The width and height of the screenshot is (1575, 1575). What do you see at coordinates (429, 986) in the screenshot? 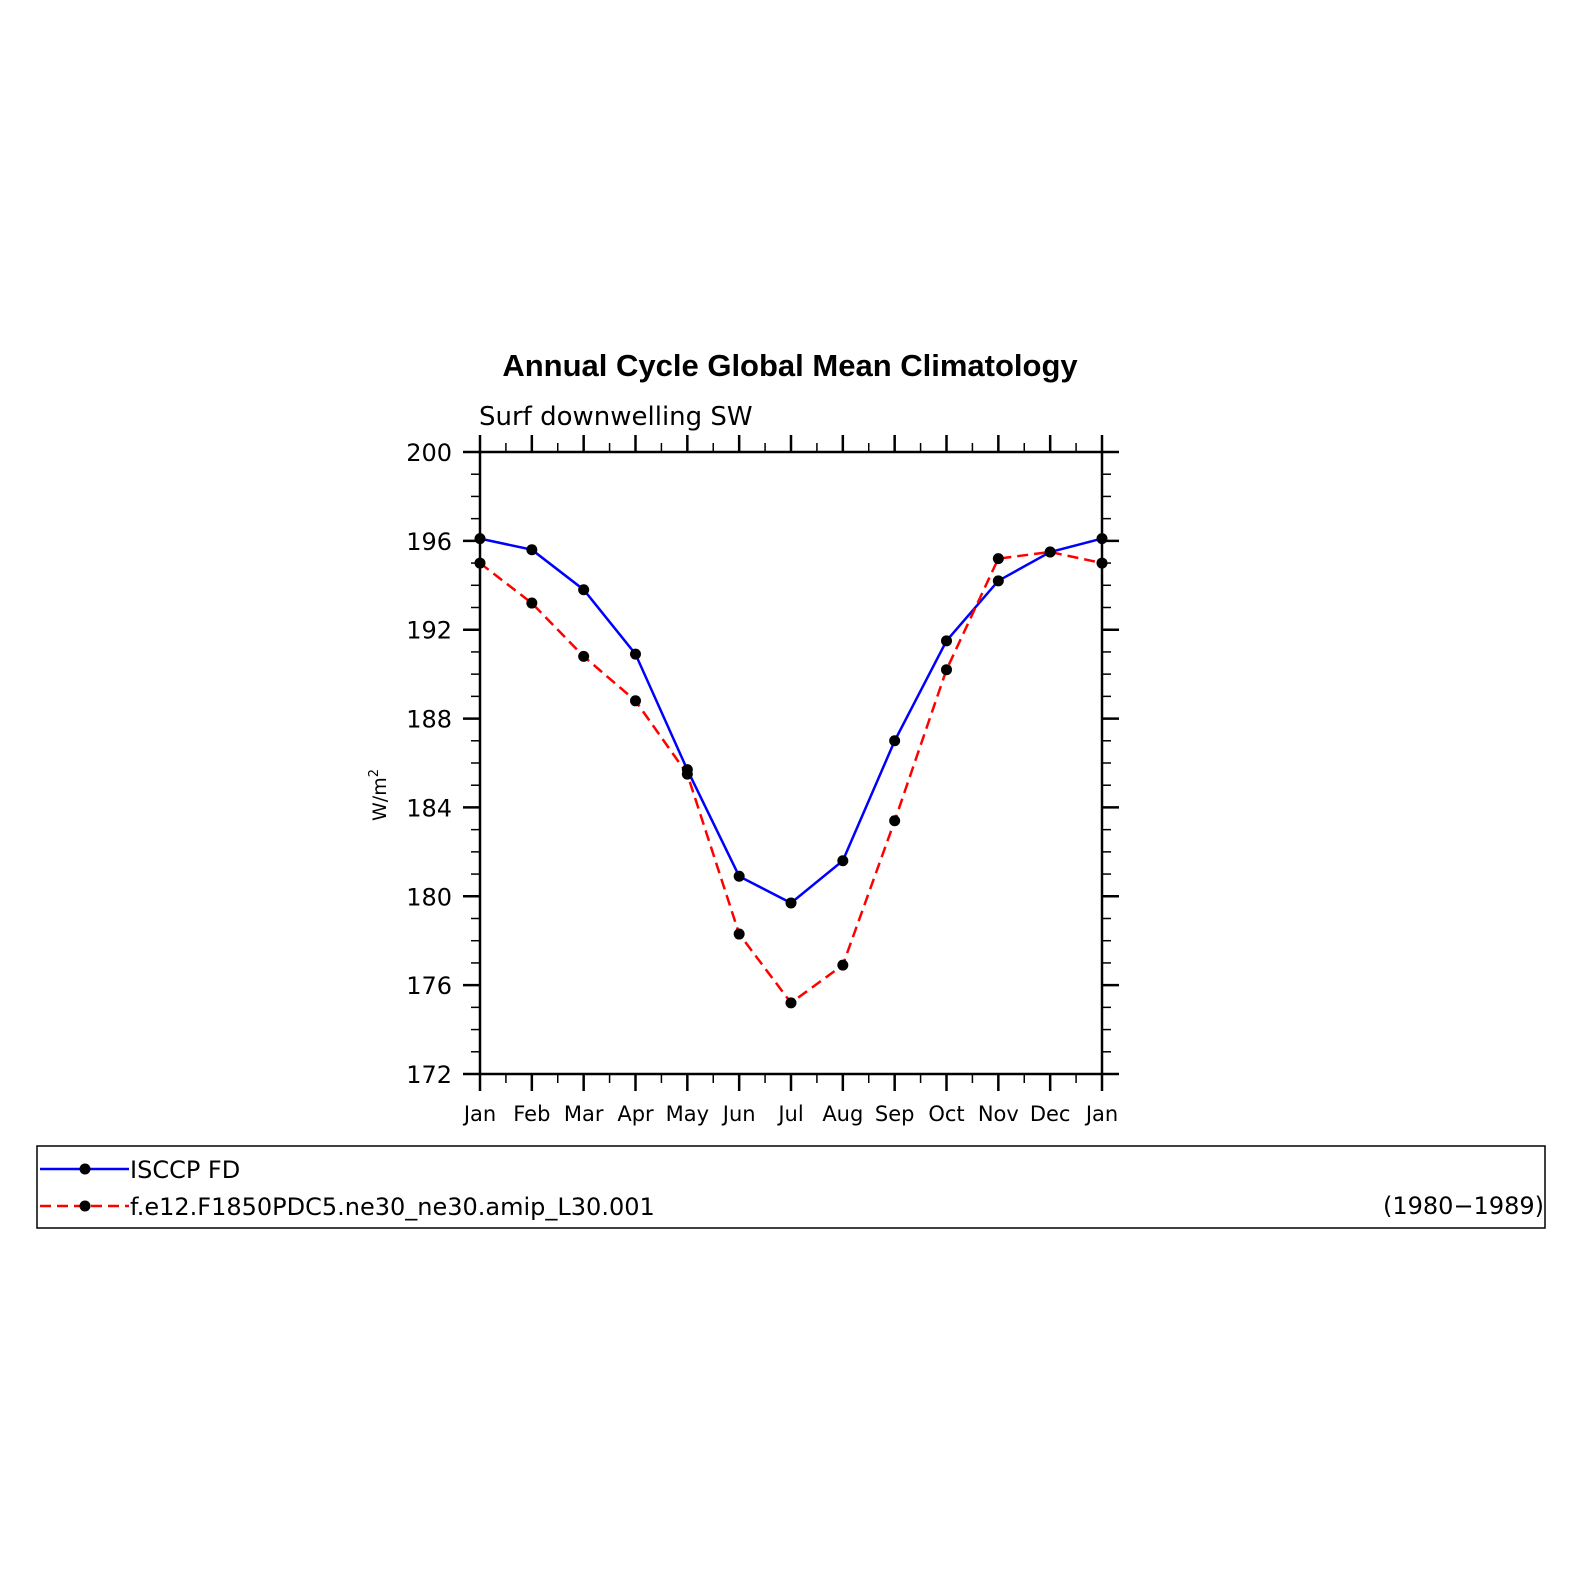
I see `y-tick-label: 176` at bounding box center [429, 986].